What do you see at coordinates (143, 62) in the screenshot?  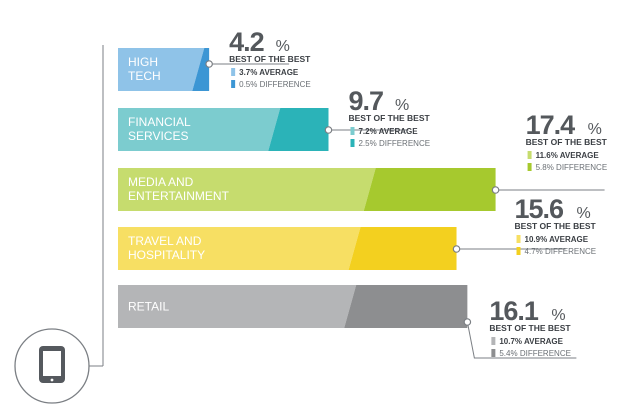 I see `category-label: HIGH` at bounding box center [143, 62].